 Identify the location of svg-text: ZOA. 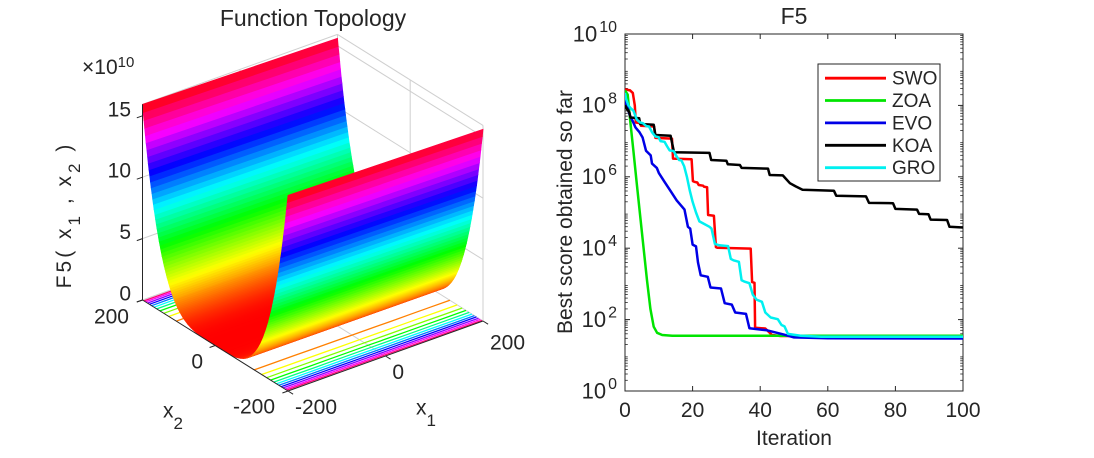
(911, 101).